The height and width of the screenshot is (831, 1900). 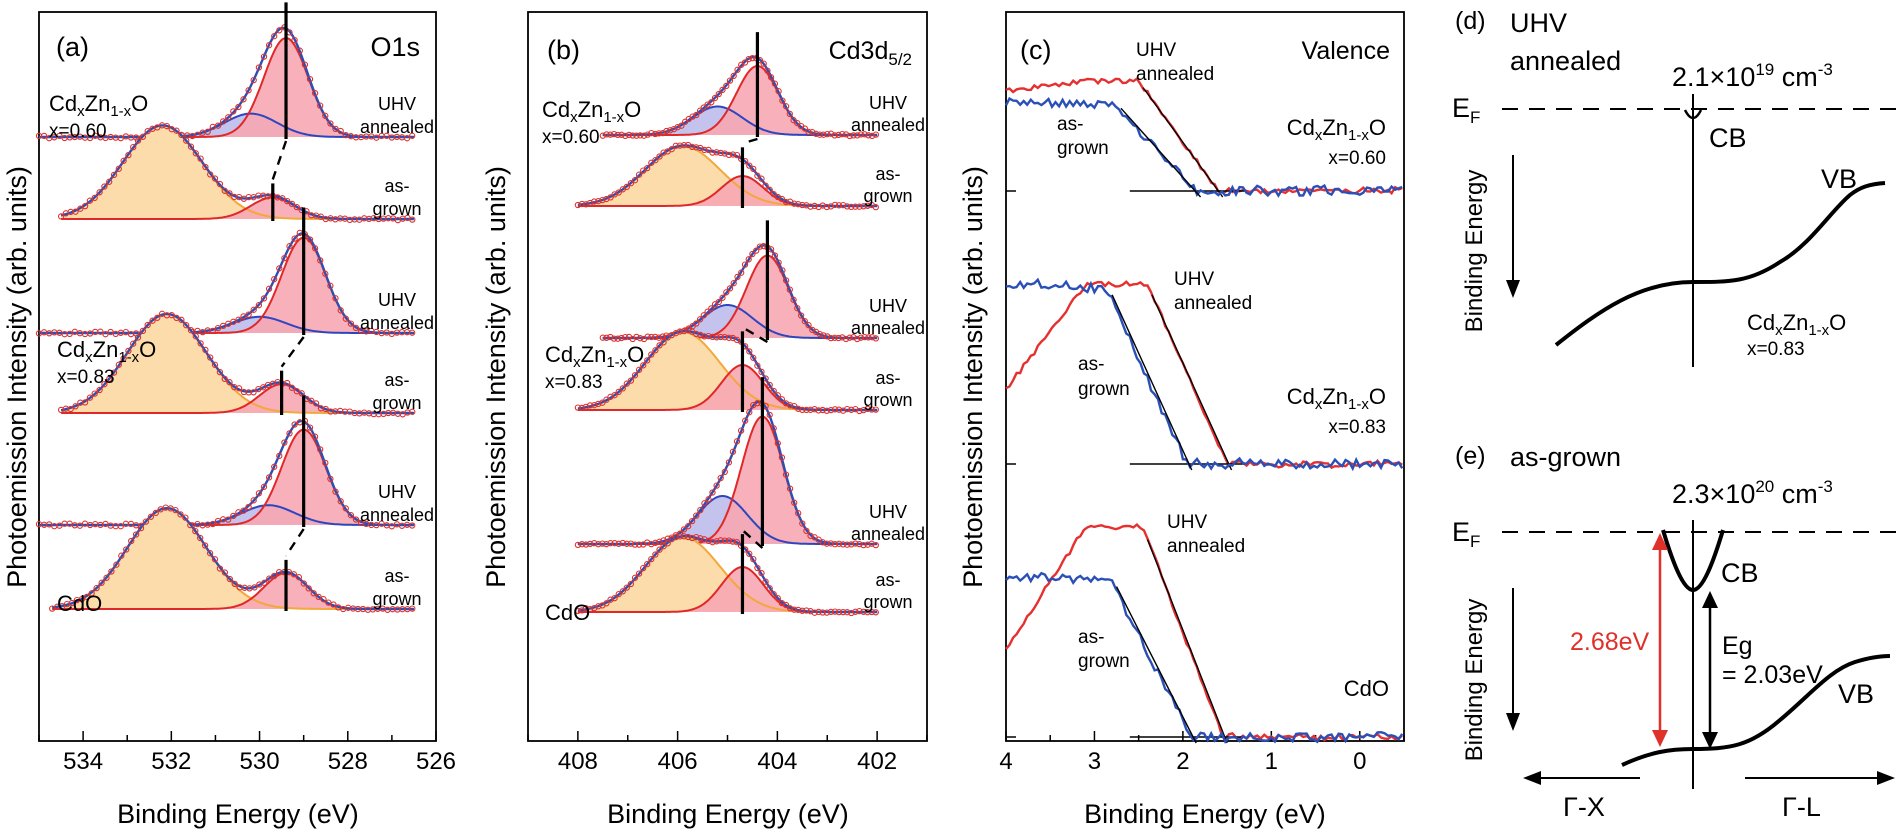 I want to click on panel-c-ylabel: Photoemission Intensity (arb. units), so click(x=973, y=377).